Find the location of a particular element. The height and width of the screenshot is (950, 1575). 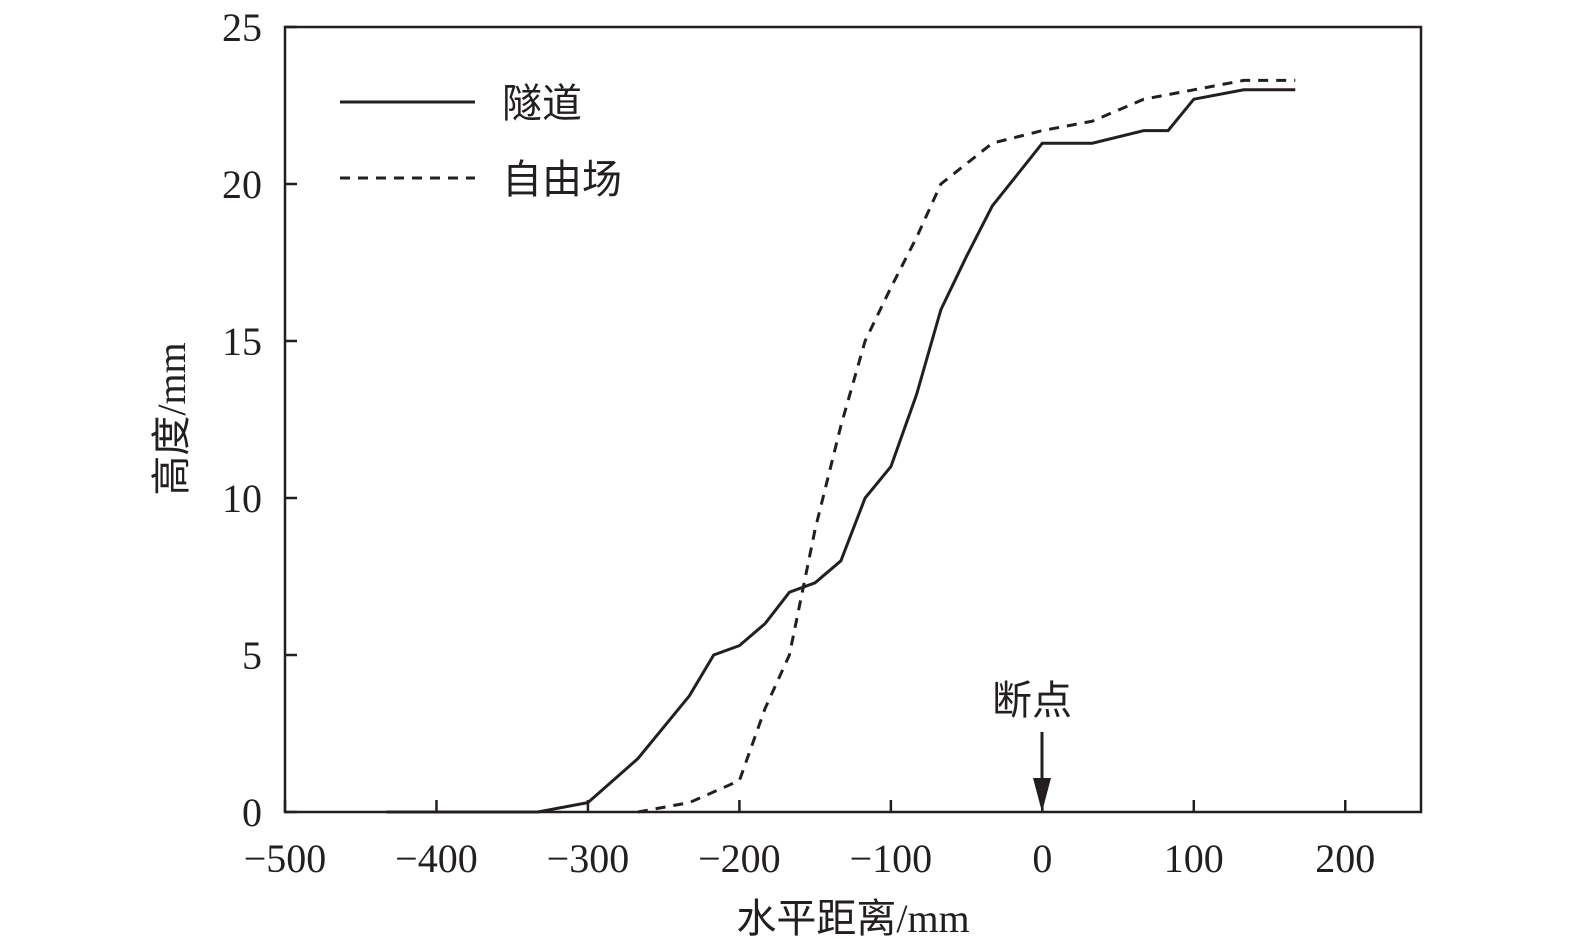

x-tick-label: −500 is located at coordinates (285, 858).